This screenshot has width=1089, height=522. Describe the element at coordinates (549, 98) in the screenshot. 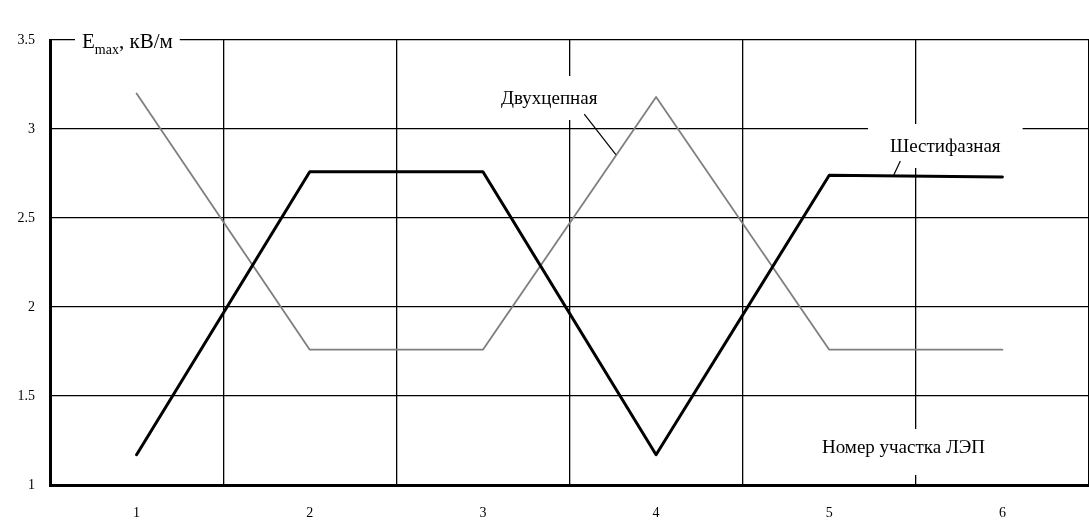

I see `text: Двухцепная` at that location.